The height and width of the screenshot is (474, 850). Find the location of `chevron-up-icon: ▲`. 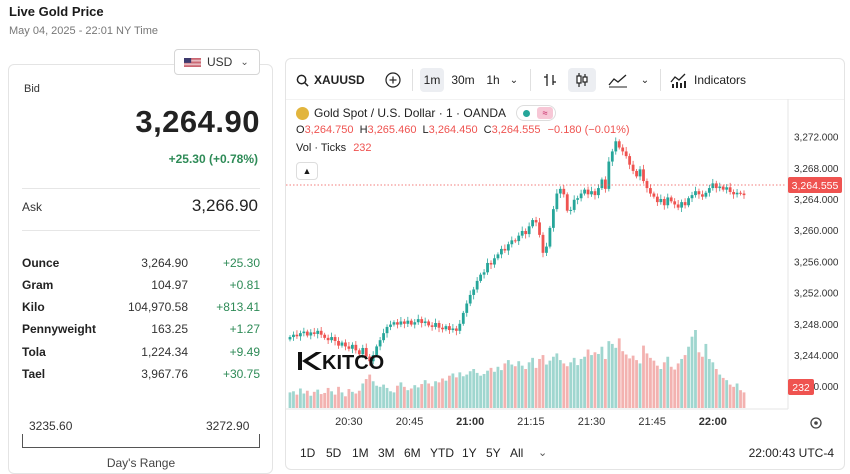

chevron-up-icon: ▲ is located at coordinates (307, 171).